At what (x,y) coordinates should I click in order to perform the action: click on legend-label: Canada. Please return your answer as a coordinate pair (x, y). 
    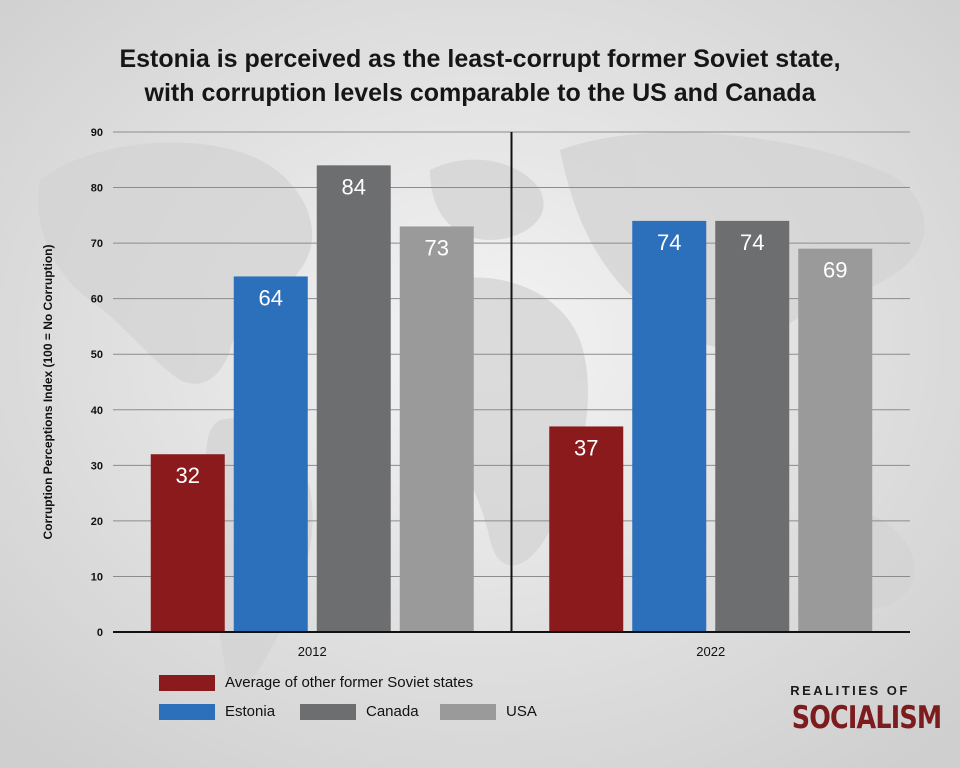
    Looking at the image, I should click on (392, 711).